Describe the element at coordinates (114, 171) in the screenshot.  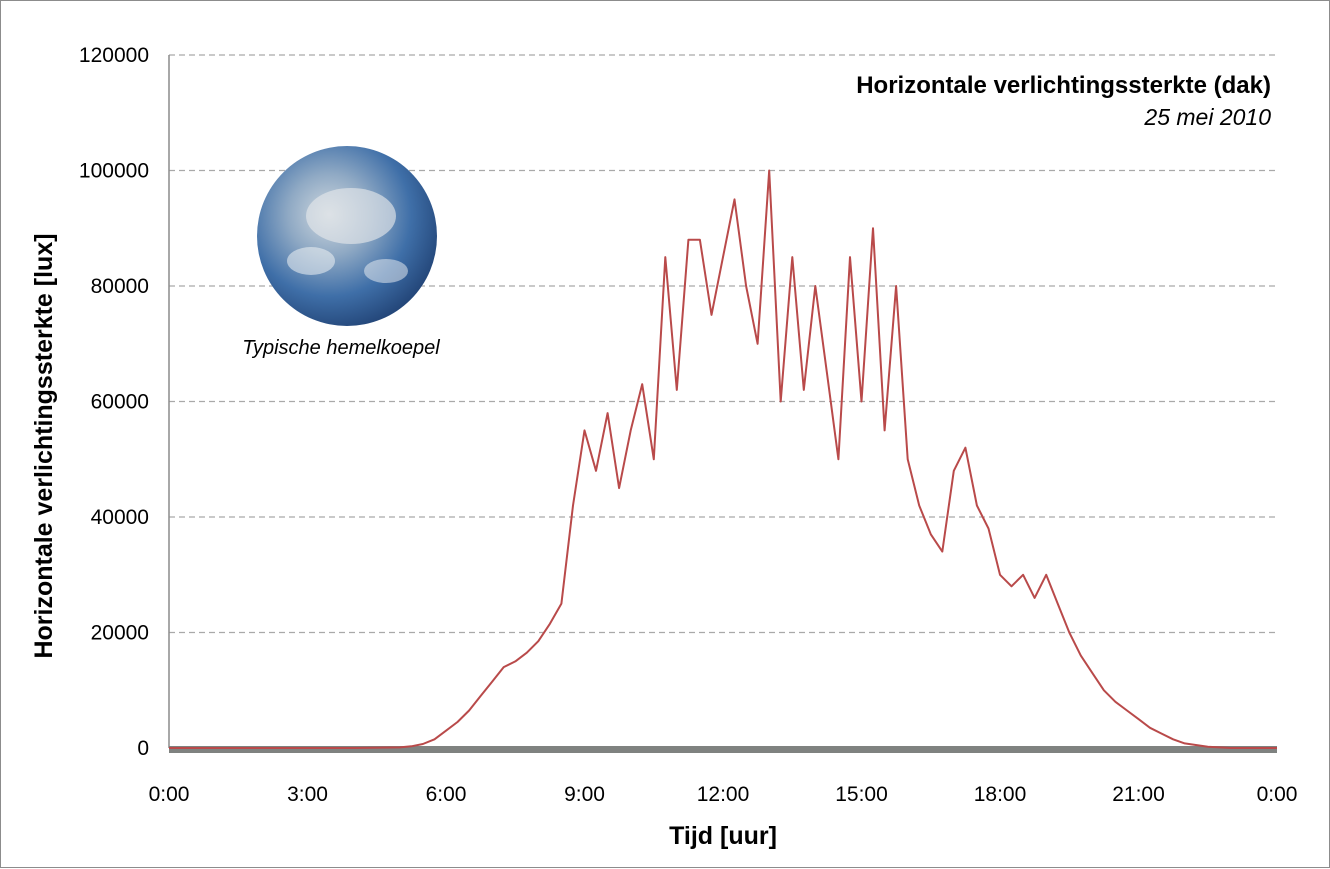
I see `y-tick-label: 100000` at that location.